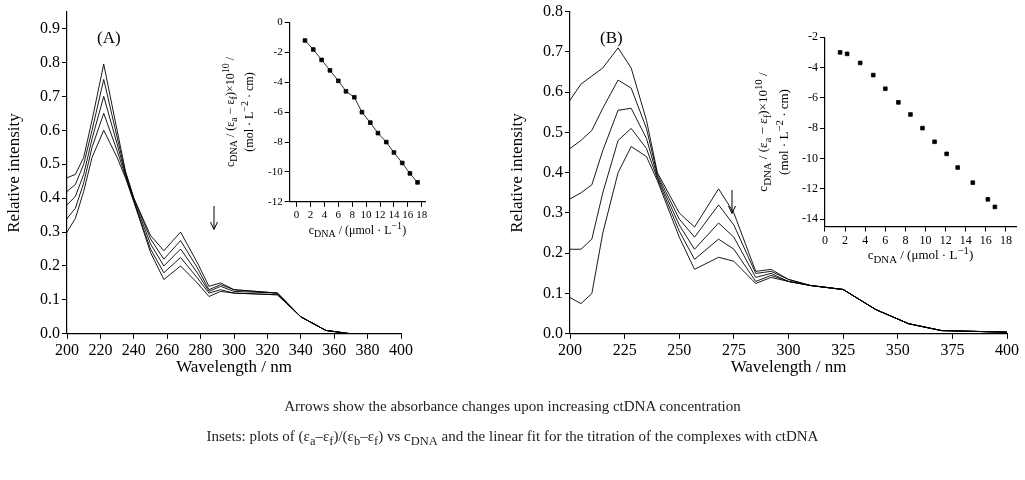  I want to click on x-tick-label: 6, so click(338, 214).